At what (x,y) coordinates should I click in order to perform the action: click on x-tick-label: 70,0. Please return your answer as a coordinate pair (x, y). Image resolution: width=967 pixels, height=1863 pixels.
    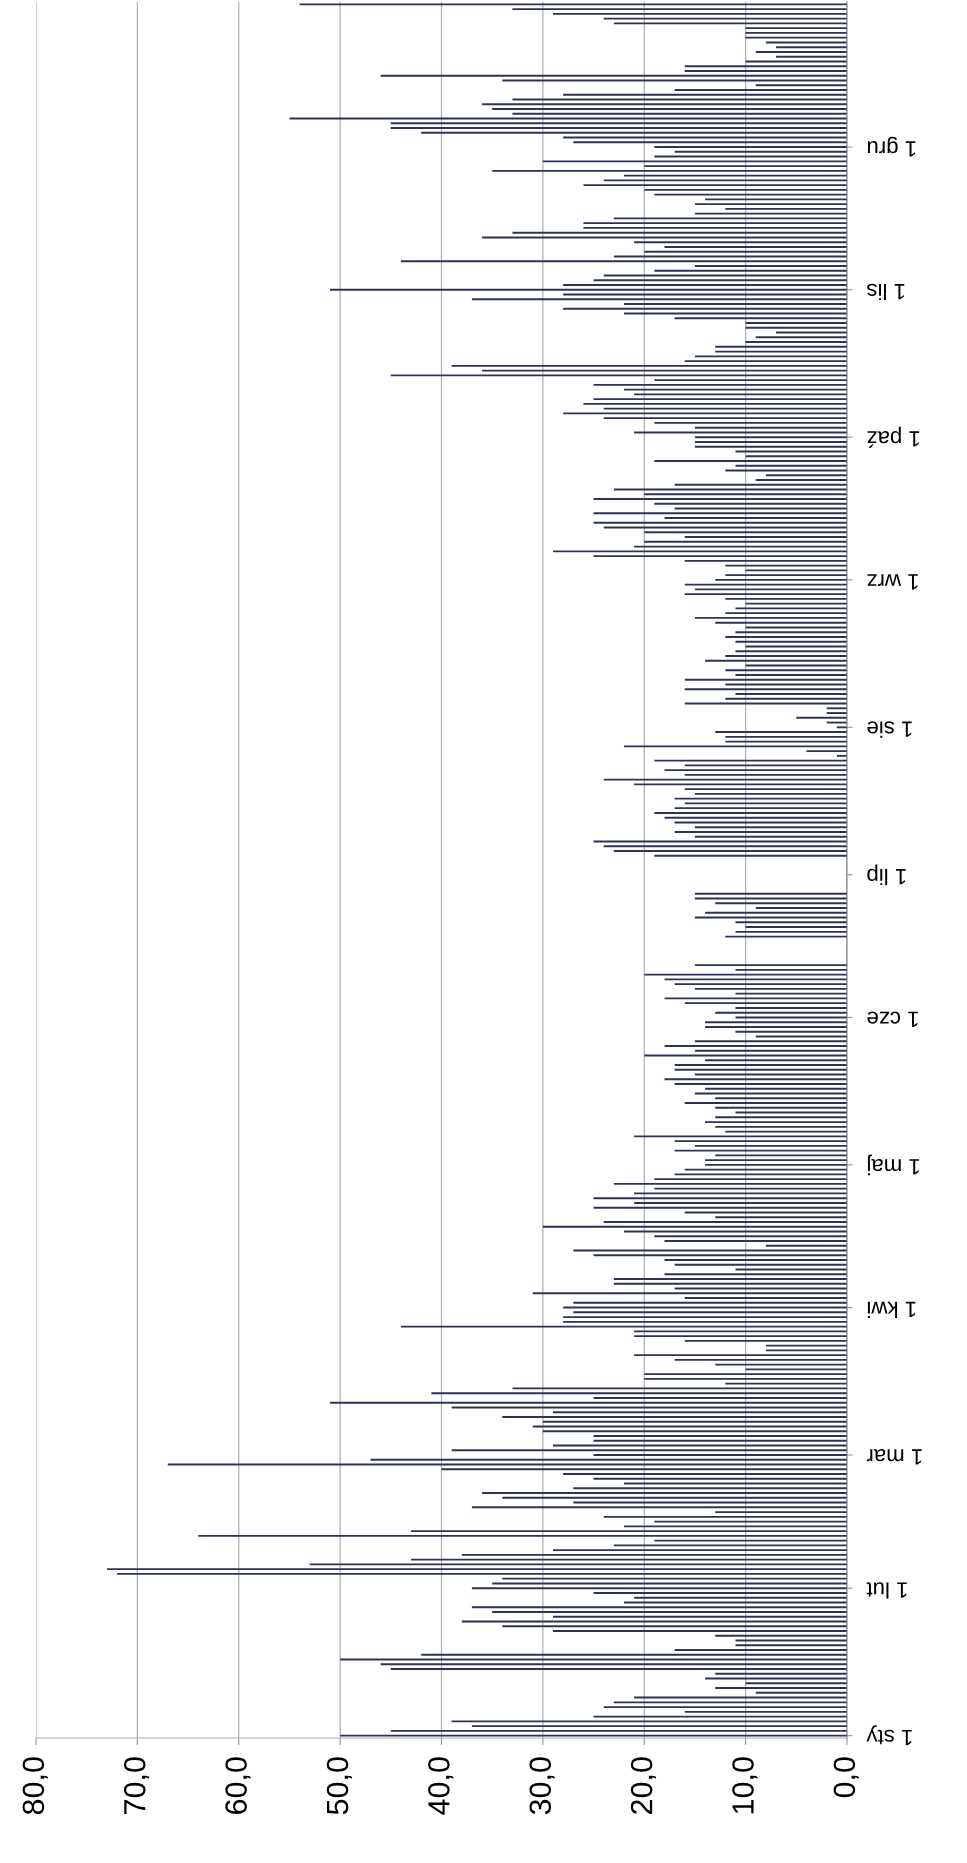
    Looking at the image, I should click on (136, 1785).